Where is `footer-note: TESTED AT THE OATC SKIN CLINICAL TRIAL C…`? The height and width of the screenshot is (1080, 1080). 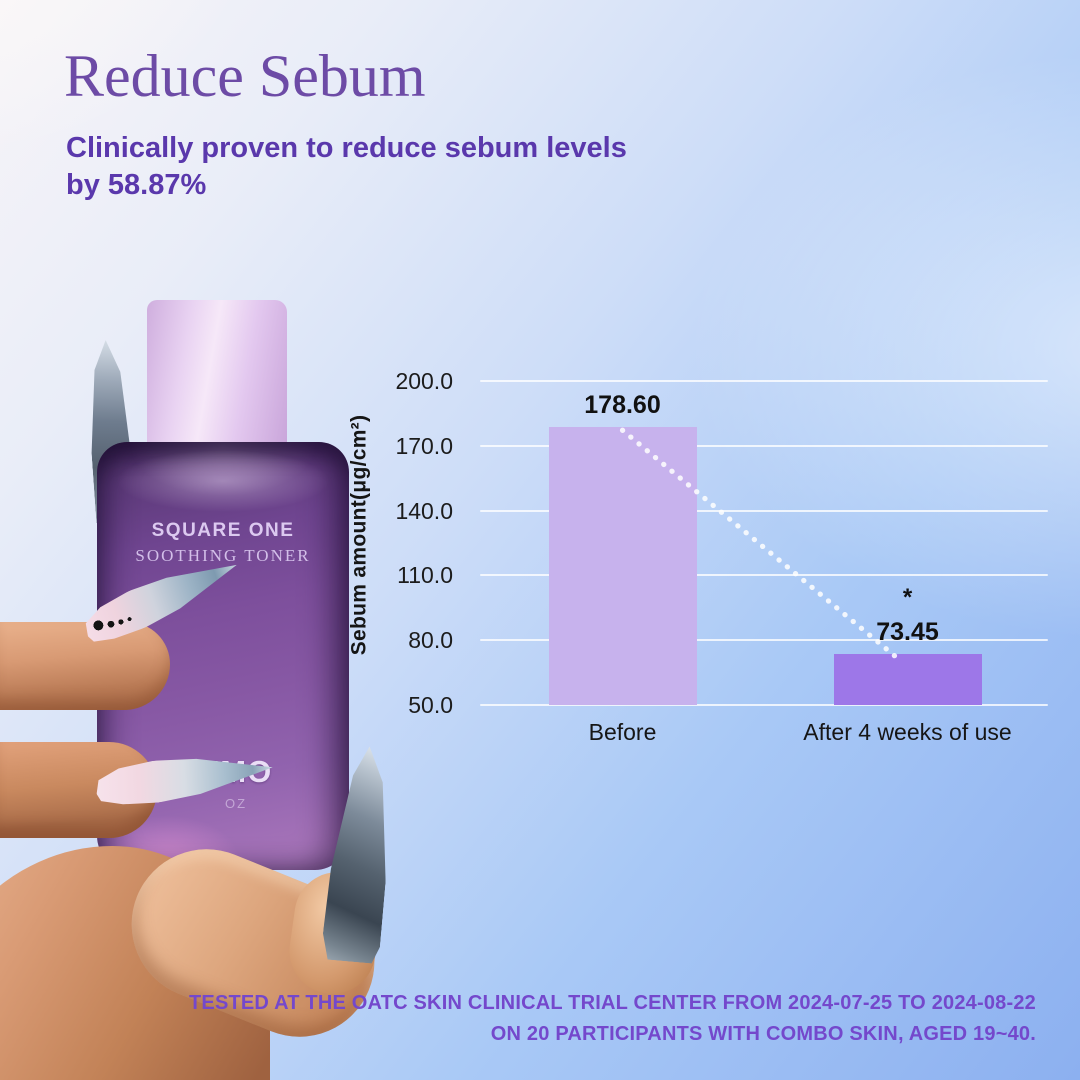 footer-note: TESTED AT THE OATC SKIN CLINICAL TRIAL C… is located at coordinates (612, 1019).